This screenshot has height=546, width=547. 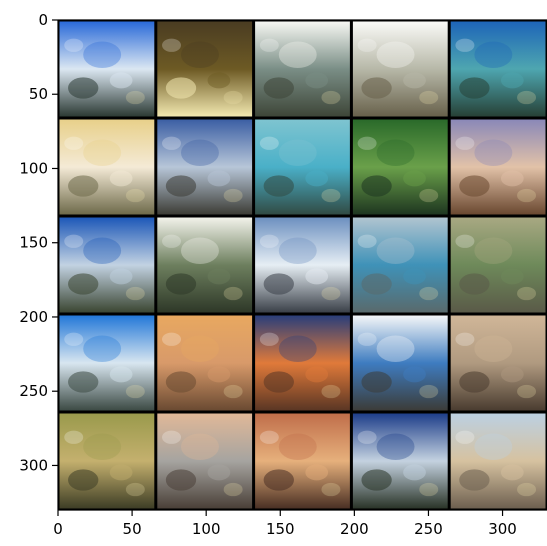 I want to click on image-tile-green-forest, so click(x=400, y=167).